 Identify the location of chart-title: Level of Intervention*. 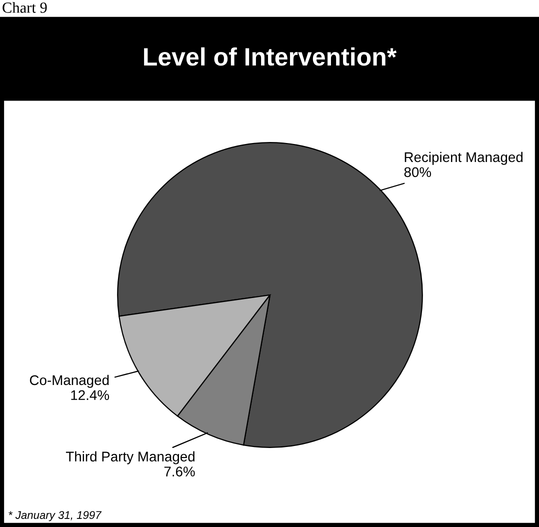
(270, 56).